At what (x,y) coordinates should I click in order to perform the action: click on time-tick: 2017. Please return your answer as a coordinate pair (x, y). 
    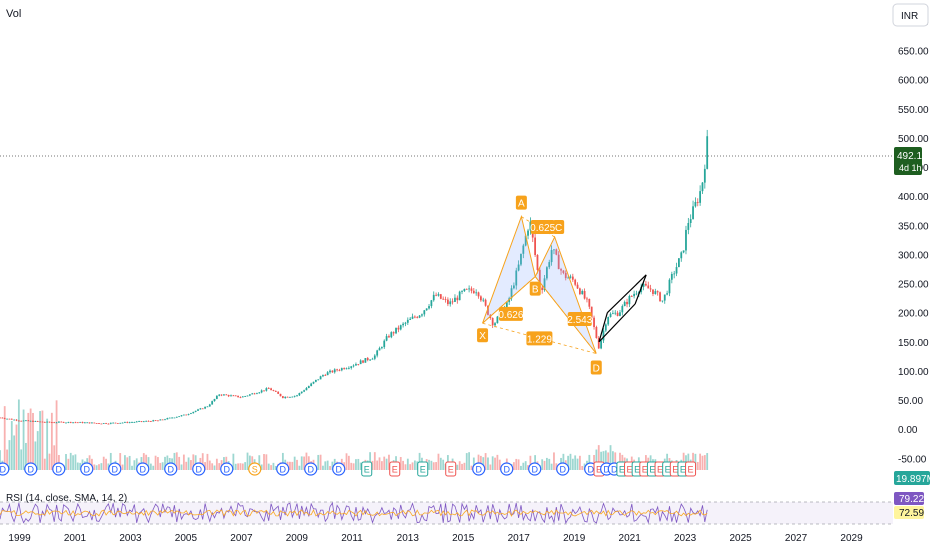
    Looking at the image, I should click on (519, 538).